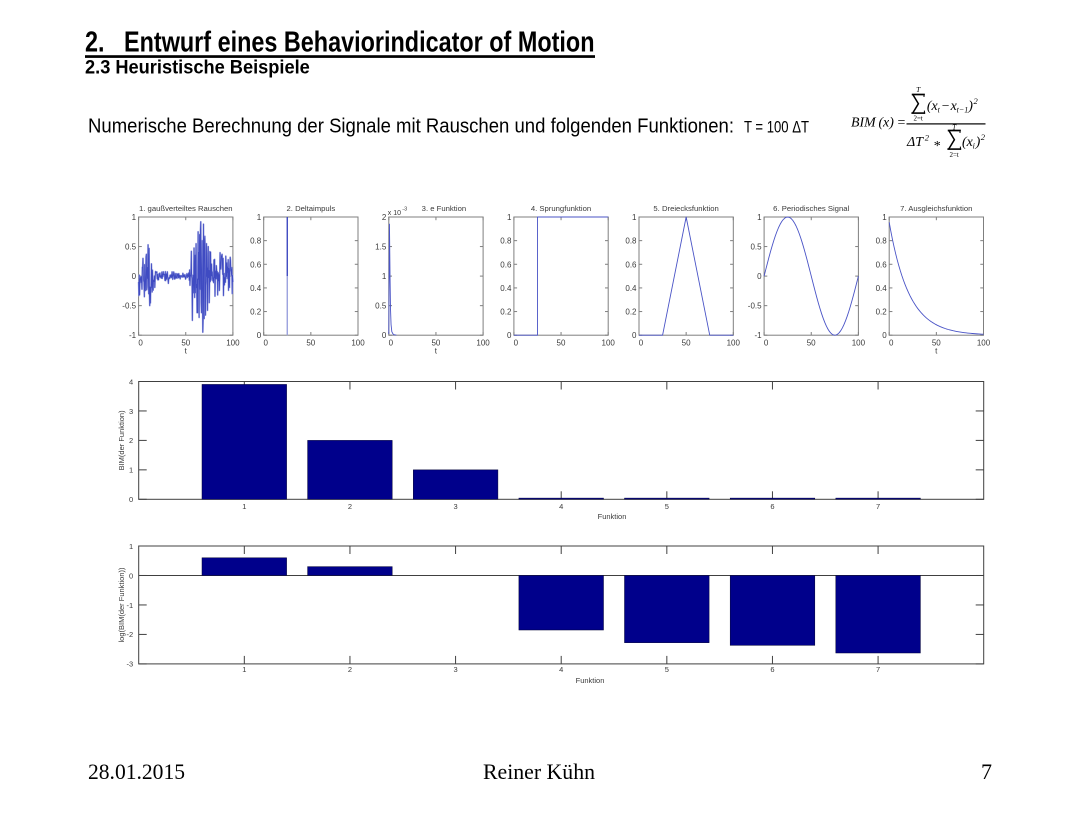 This screenshot has width=1087, height=815. What do you see at coordinates (136, 771) in the screenshot?
I see `svg-text: 28.01.2015` at bounding box center [136, 771].